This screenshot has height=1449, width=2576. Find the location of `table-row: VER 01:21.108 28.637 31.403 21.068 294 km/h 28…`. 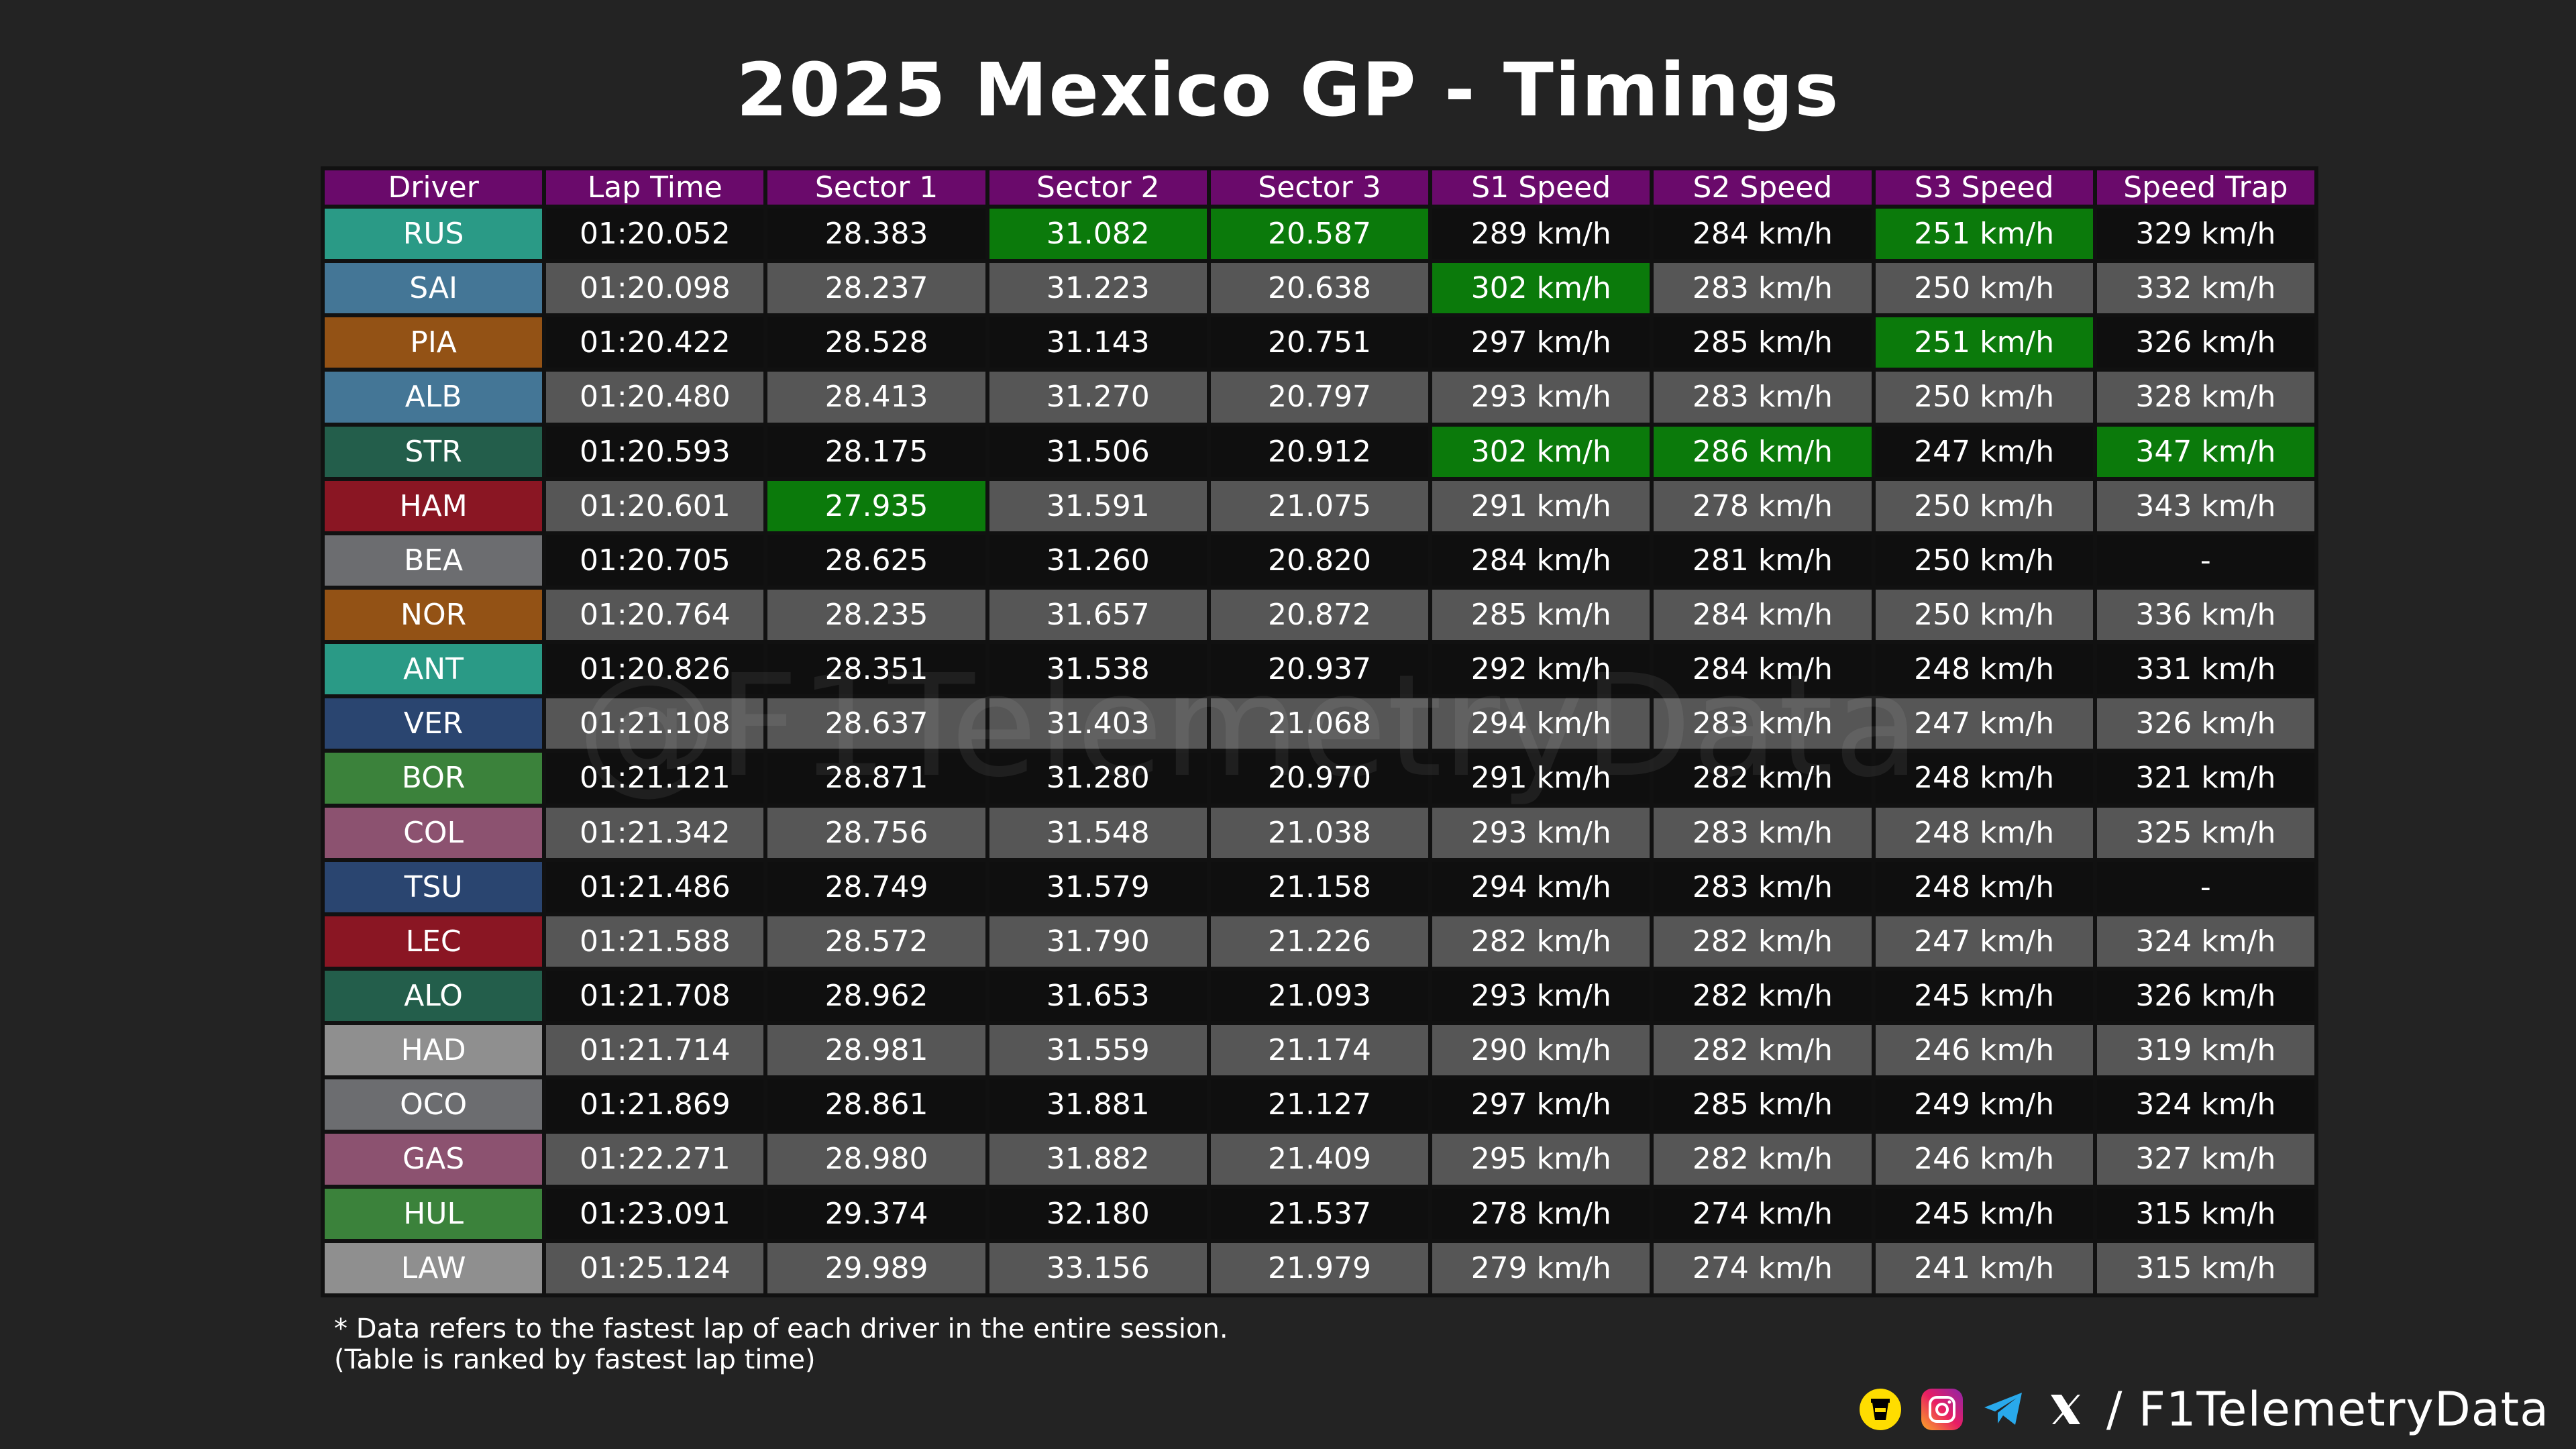

table-row: VER 01:21.108 28.637 31.403 21.068 294 km/h 28… is located at coordinates (1319, 723).